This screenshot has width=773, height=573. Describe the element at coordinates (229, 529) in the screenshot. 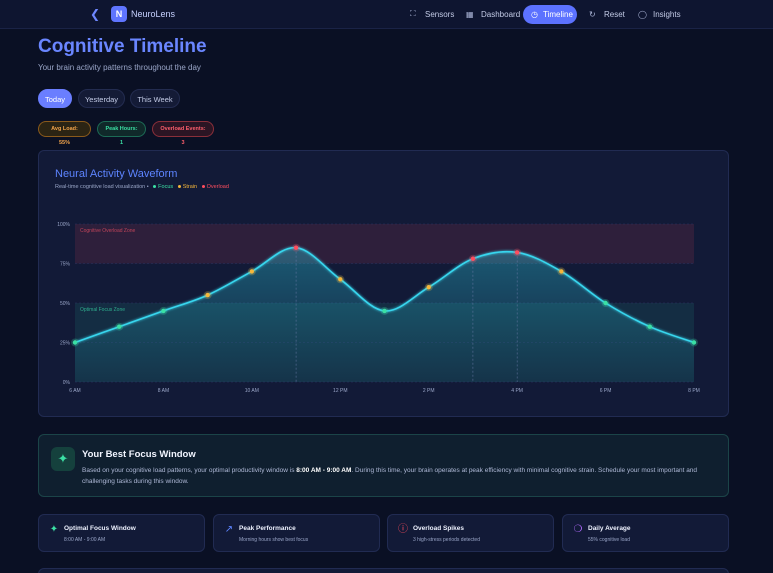

I see `trend-up-icon: ↗` at that location.